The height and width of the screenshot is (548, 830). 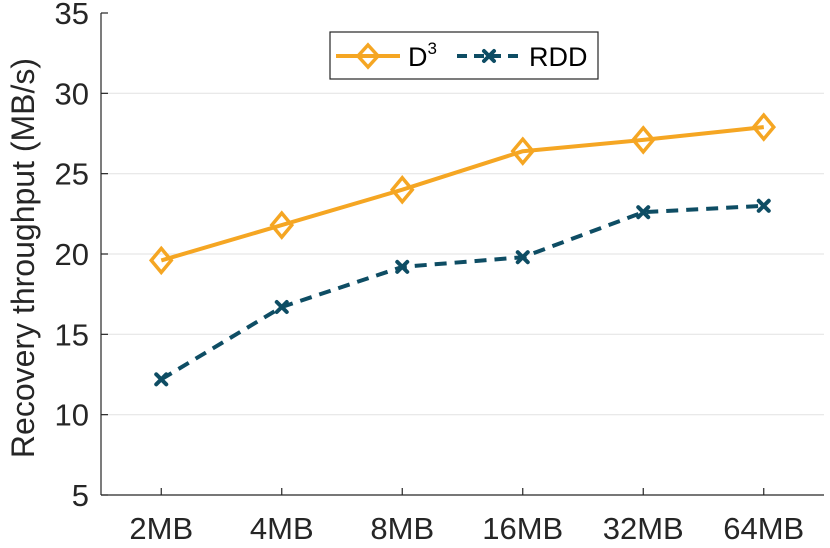 What do you see at coordinates (72, 93) in the screenshot?
I see `y-tick-label: 30` at bounding box center [72, 93].